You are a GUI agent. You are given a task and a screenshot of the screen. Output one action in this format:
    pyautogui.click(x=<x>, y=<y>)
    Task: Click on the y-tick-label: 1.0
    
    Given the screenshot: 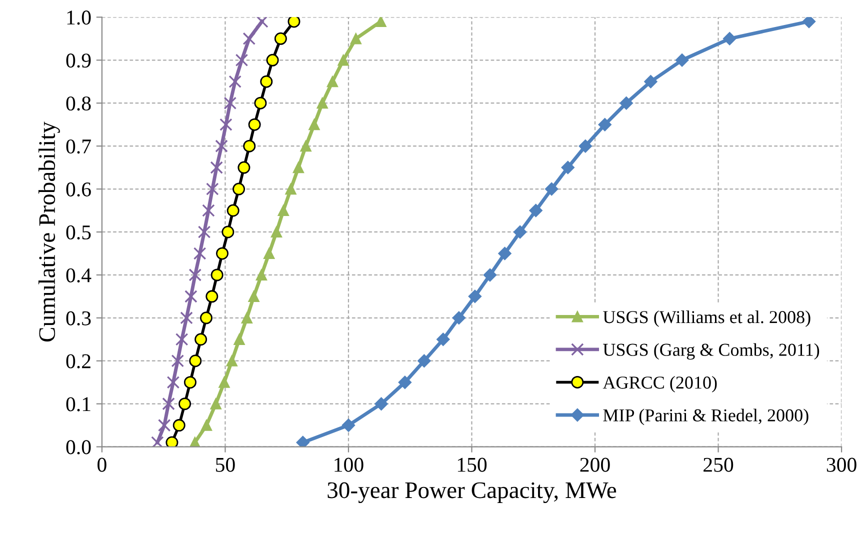 What is the action you would take?
    pyautogui.click(x=79, y=17)
    